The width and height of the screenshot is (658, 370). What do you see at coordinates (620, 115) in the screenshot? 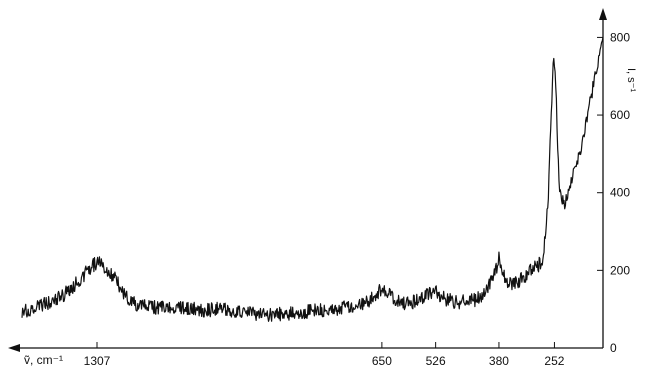
I see `y-tick-label: 600` at bounding box center [620, 115].